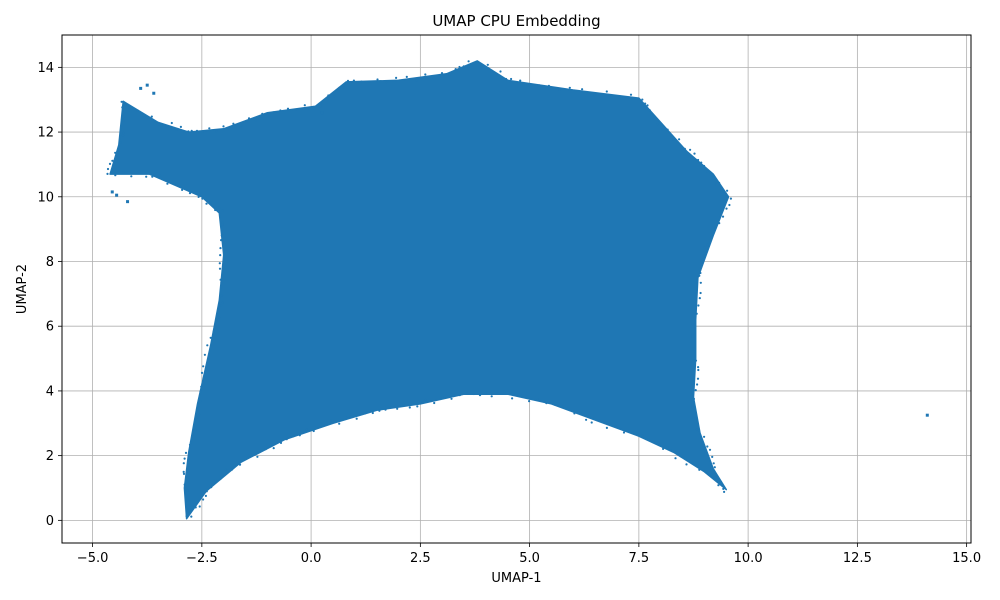 Image resolution: width=1000 pixels, height=600 pixels. What do you see at coordinates (50, 327) in the screenshot?
I see `y-tick-label: 6` at bounding box center [50, 327].